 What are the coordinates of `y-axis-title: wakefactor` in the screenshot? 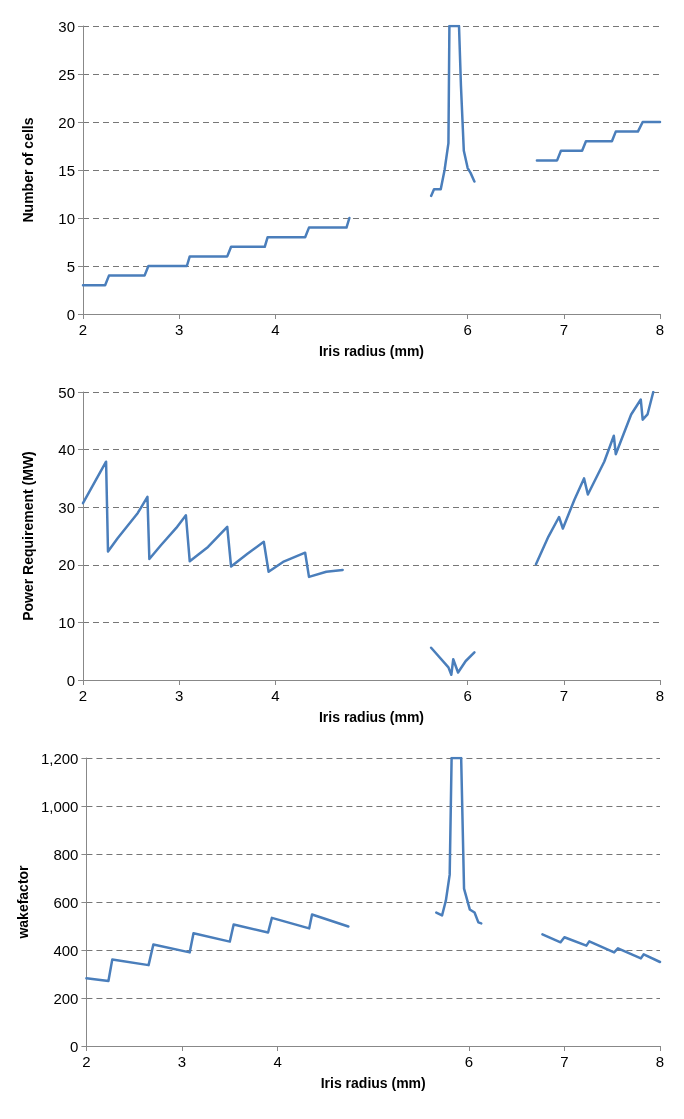 It's located at (23, 902).